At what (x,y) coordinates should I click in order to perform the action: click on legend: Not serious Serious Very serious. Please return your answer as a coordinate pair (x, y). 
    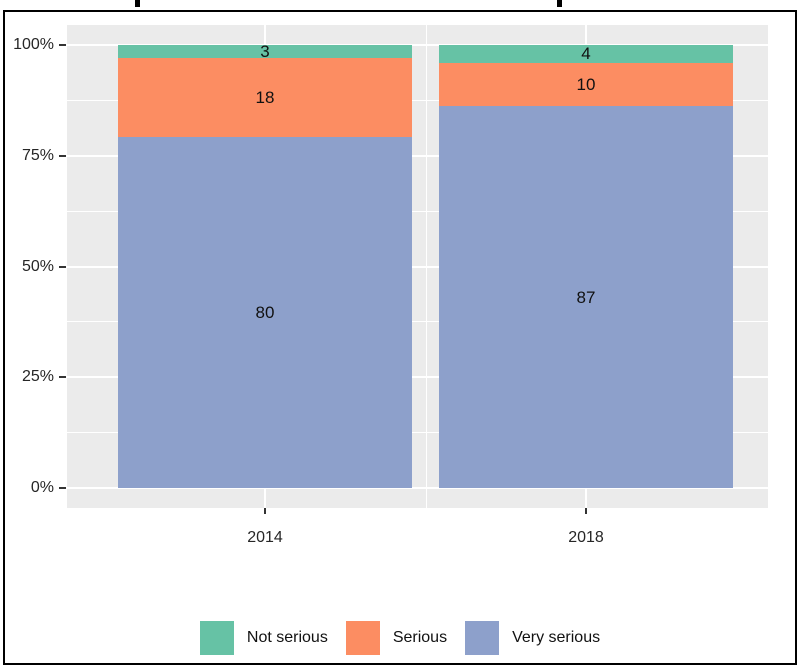
    Looking at the image, I should click on (400, 638).